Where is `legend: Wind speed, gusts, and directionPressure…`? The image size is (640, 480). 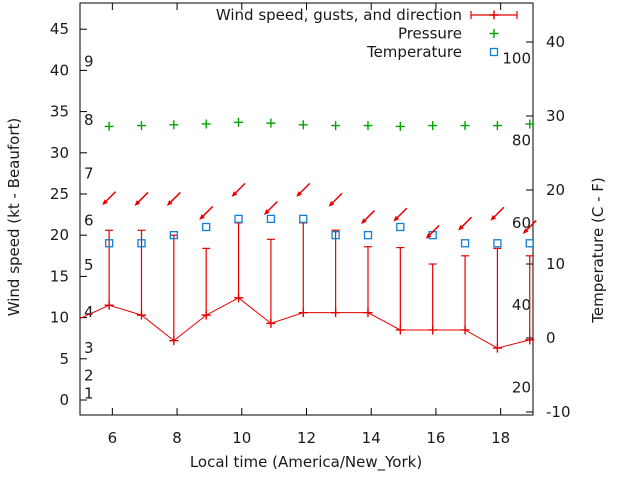
legend: Wind speed, gusts, and directionPressure… is located at coordinates (367, 33).